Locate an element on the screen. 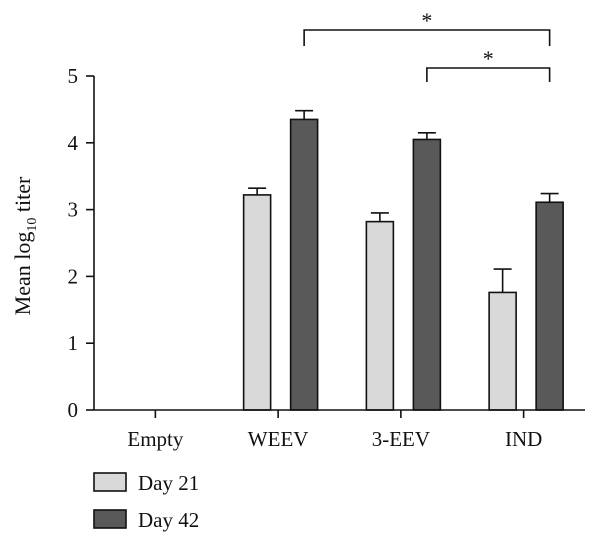 The image size is (600, 546). bar-day-42-weev is located at coordinates (304, 264).